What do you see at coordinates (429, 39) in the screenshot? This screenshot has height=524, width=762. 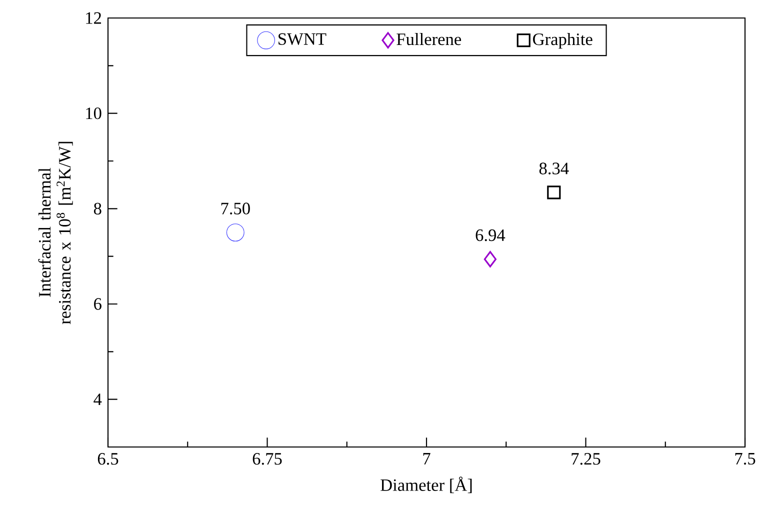 I see `legend-label: Fullerene` at bounding box center [429, 39].